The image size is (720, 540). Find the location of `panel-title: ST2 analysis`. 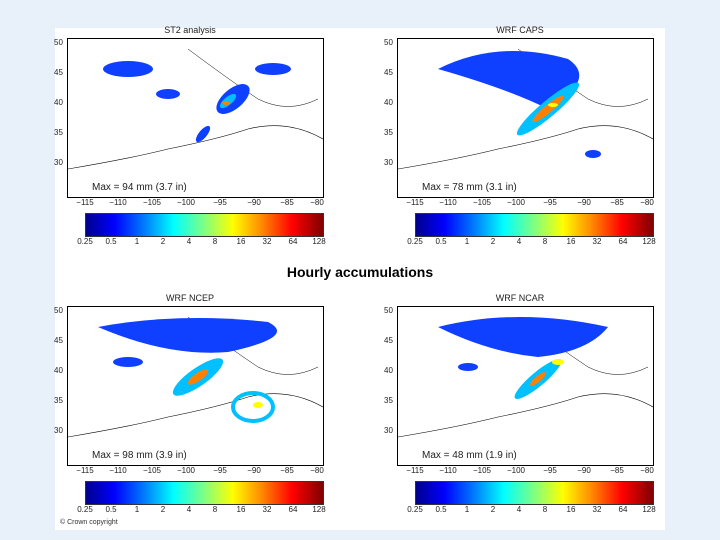

panel-title: ST2 analysis is located at coordinates (190, 30).